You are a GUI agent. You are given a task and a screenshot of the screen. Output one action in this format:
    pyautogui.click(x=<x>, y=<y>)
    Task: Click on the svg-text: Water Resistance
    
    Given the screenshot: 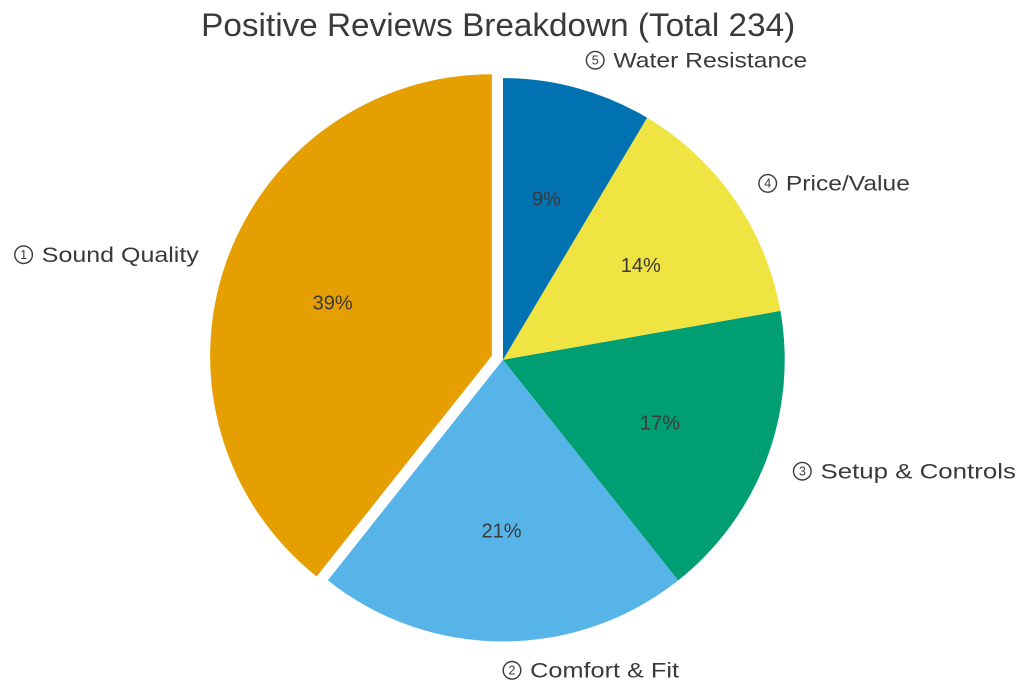 What is the action you would take?
    pyautogui.click(x=710, y=60)
    